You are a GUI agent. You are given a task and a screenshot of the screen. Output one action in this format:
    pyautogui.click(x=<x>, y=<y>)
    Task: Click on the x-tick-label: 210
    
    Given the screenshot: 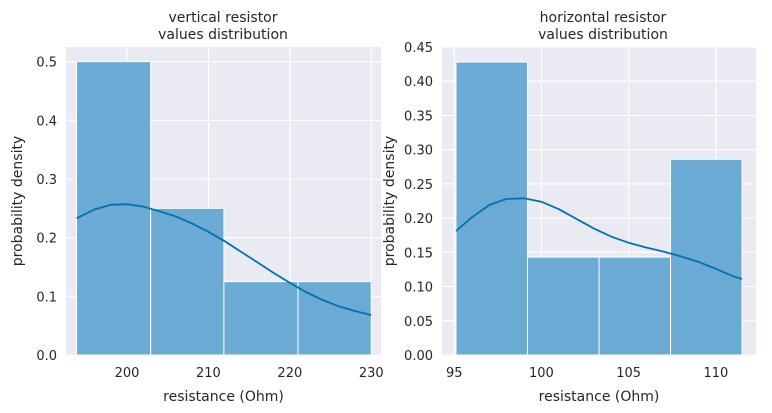 What is the action you would take?
    pyautogui.click(x=208, y=373)
    